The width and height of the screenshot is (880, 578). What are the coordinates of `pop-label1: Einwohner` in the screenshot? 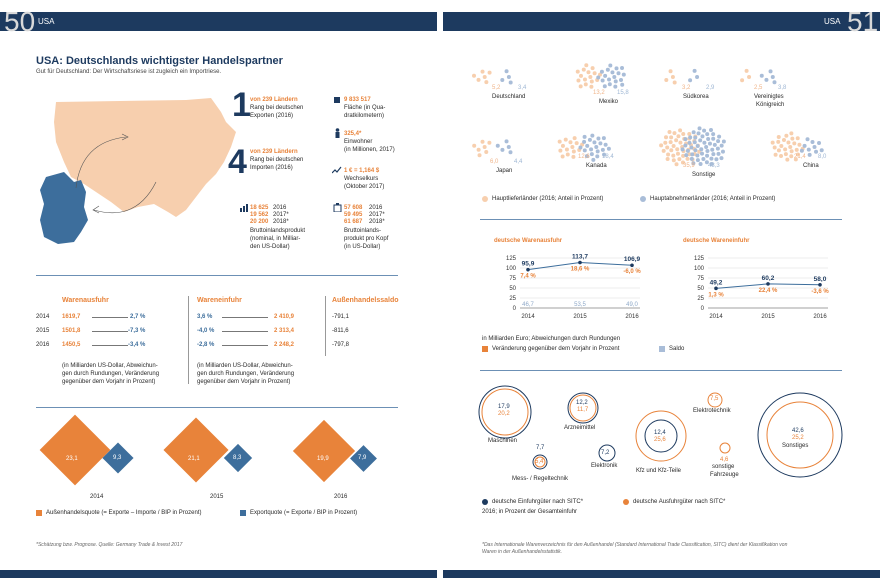 It's located at (358, 142).